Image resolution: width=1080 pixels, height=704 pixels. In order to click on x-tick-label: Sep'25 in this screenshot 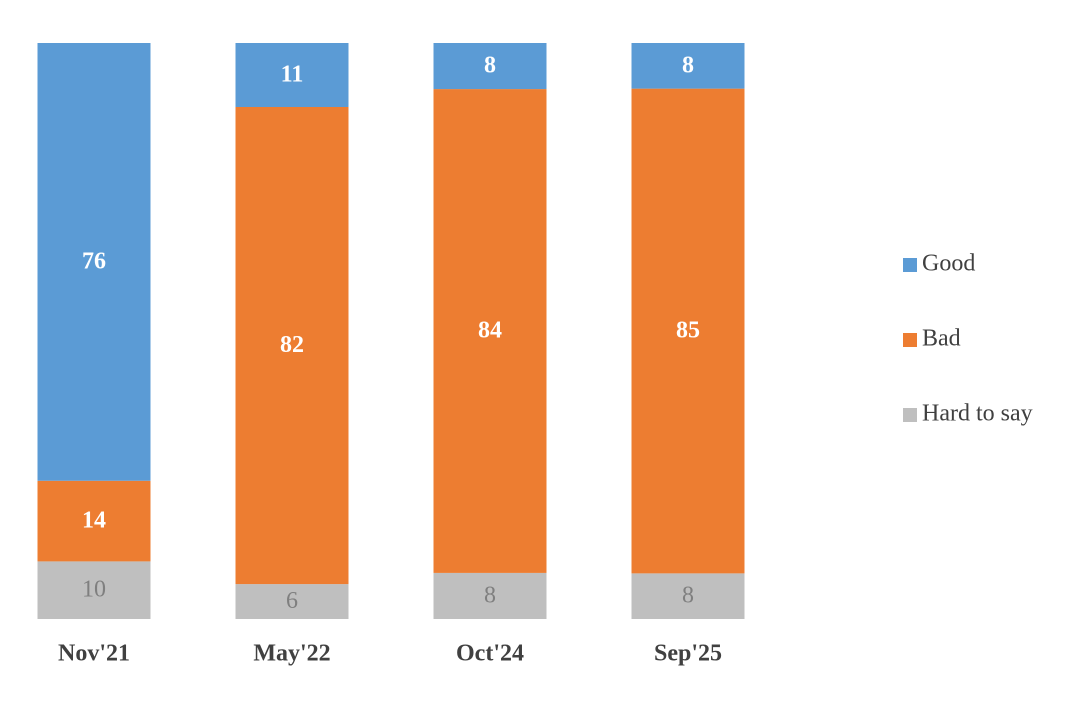, I will do `click(688, 654)`.